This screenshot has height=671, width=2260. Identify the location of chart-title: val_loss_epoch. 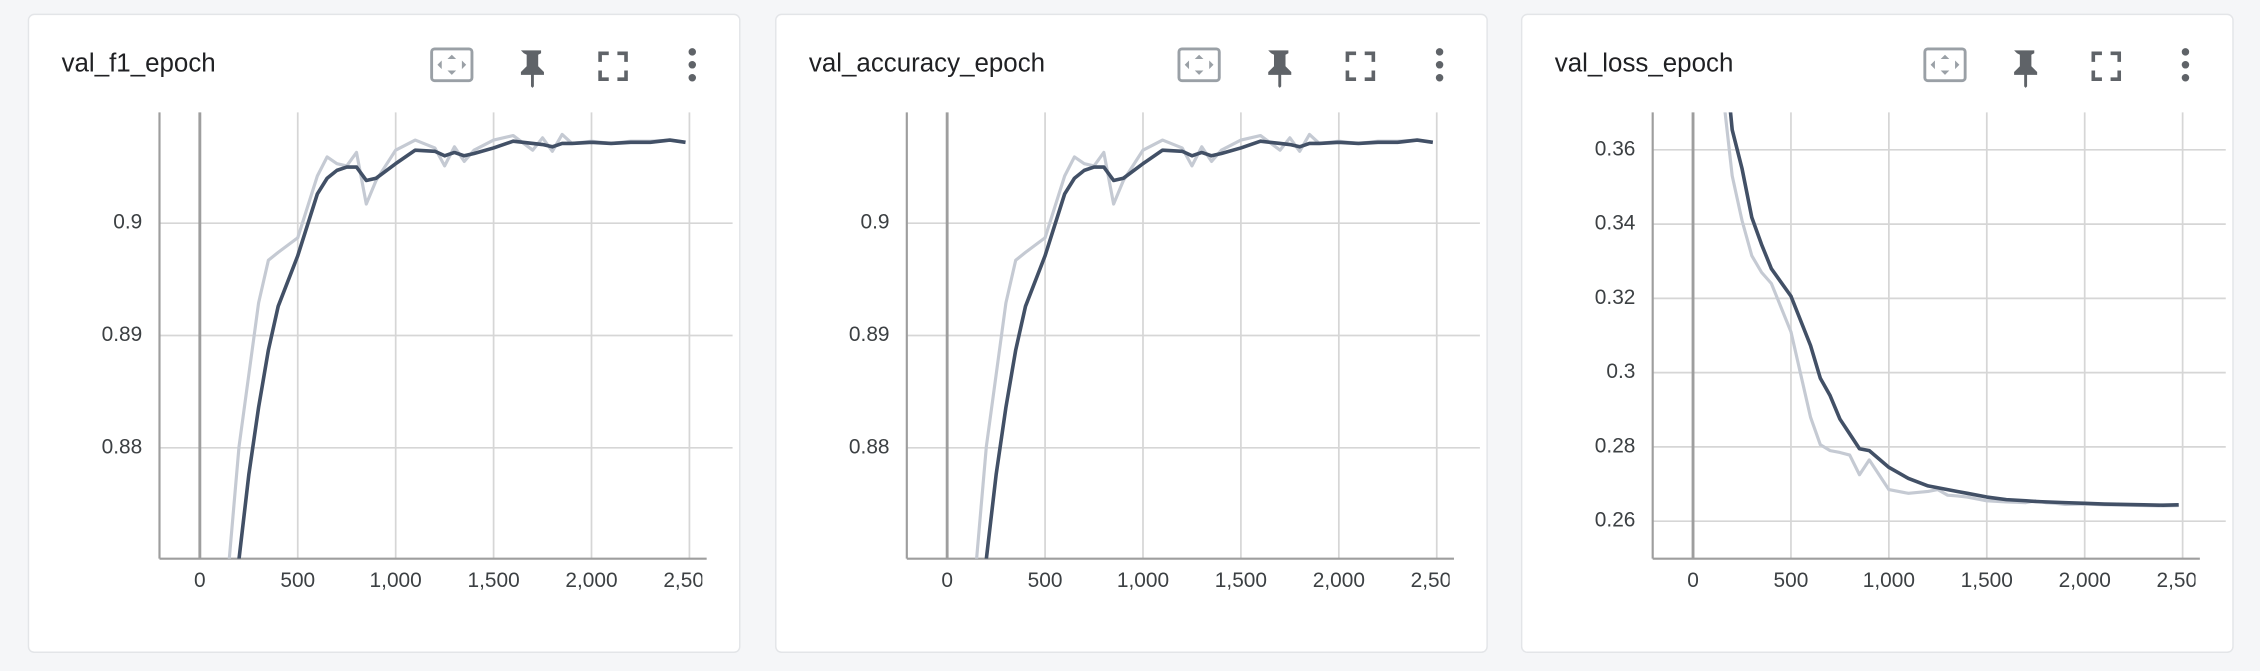
(1644, 64).